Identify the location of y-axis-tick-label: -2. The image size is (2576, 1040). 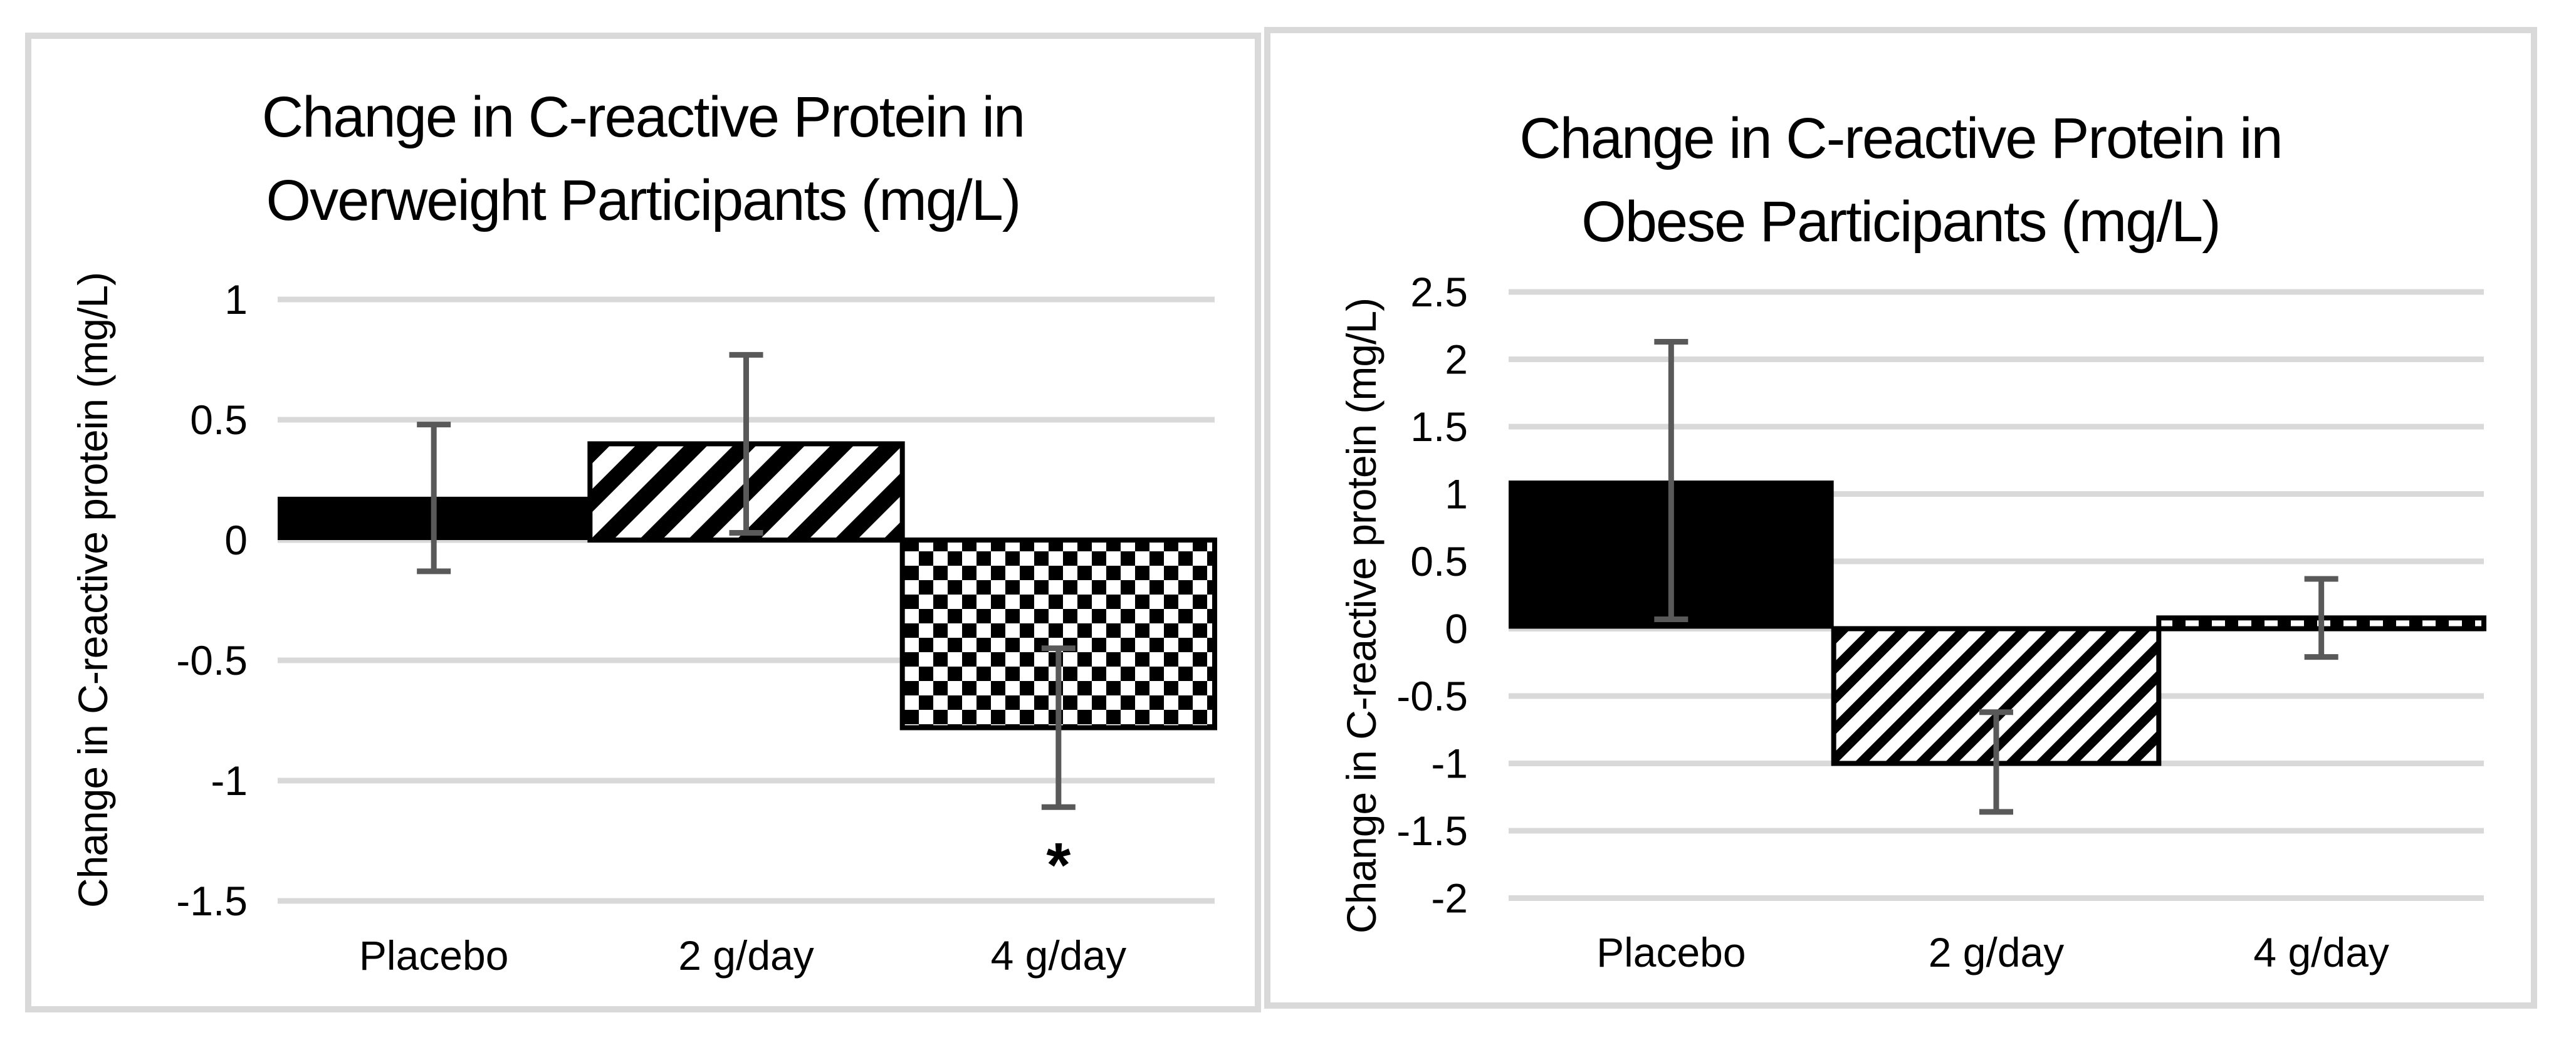
(1449, 899).